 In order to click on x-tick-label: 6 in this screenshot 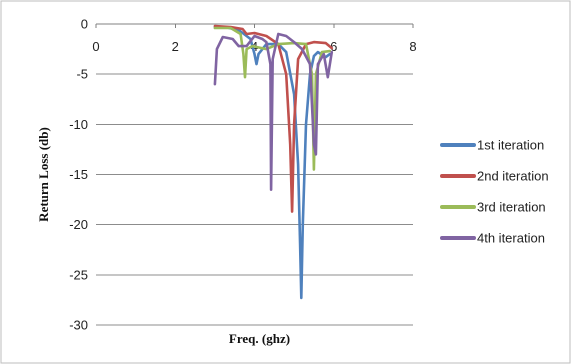, I will do `click(333, 46)`.